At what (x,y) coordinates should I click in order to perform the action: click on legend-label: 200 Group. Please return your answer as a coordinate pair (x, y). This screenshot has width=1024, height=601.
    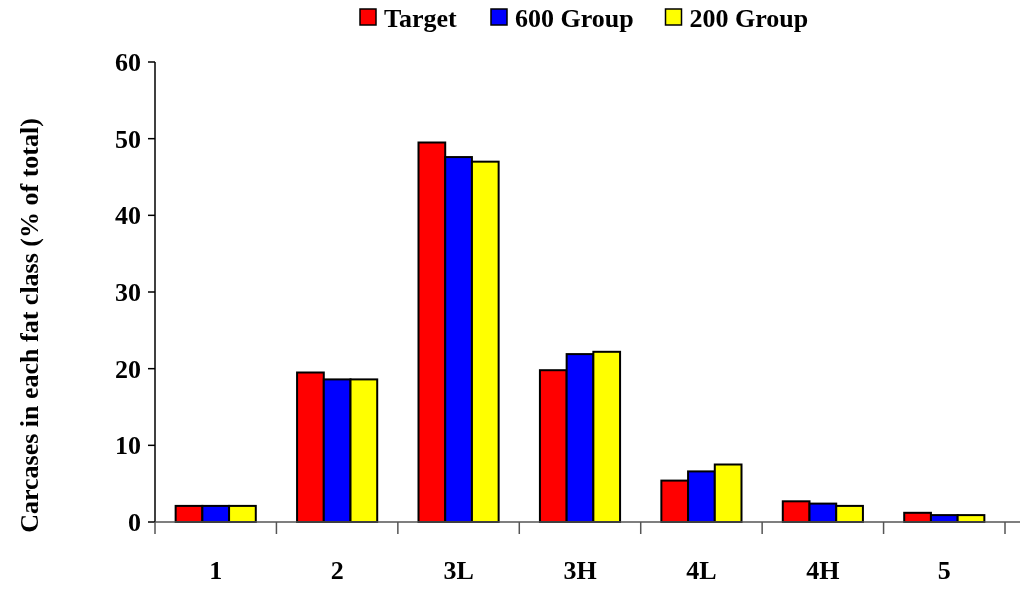
    Looking at the image, I should click on (749, 19).